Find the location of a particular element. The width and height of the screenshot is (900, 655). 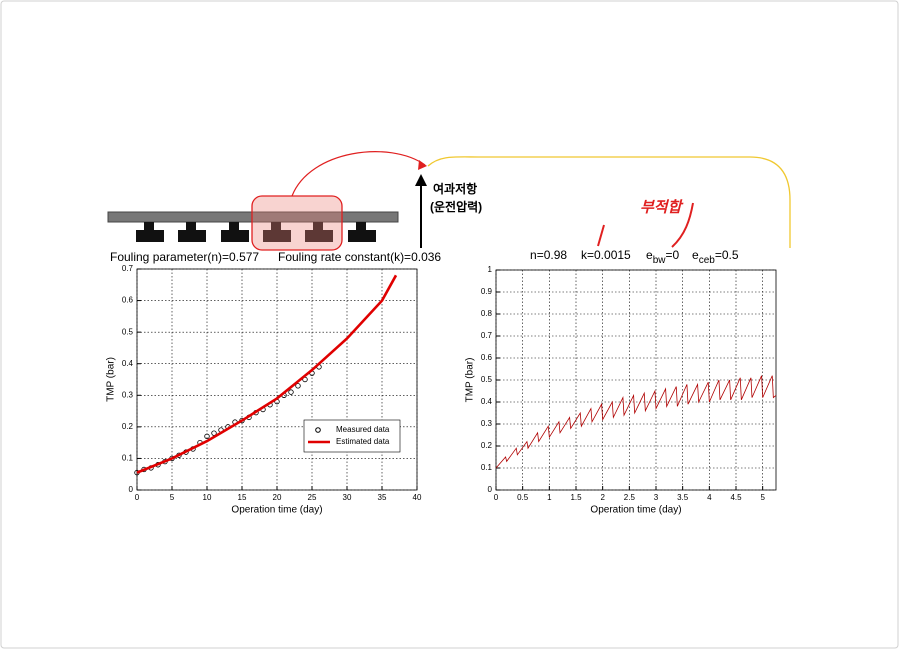

parameter: k=0.0015 is located at coordinates (606, 255).